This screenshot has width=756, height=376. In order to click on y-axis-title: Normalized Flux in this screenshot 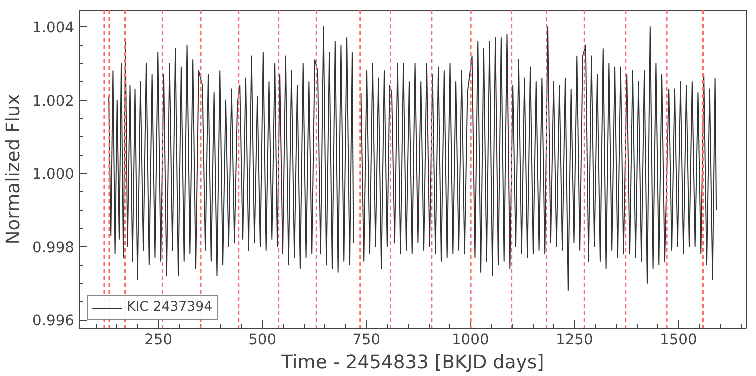, I will do `click(14, 169)`.